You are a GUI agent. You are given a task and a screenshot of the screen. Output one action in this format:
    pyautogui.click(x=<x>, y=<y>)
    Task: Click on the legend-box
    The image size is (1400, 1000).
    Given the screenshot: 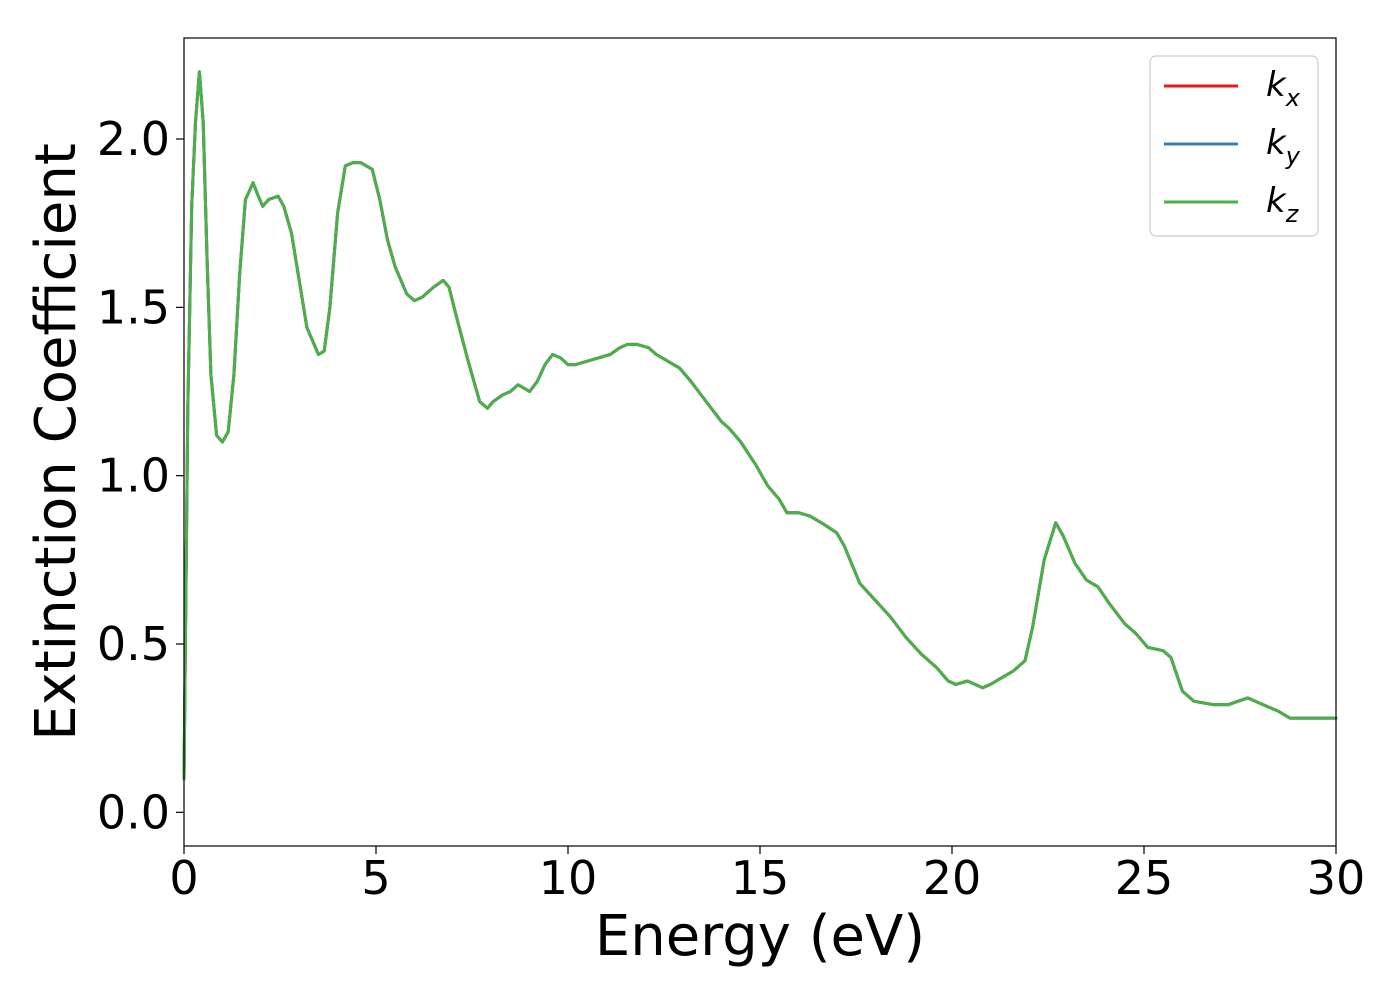 What is the action you would take?
    pyautogui.click(x=1234, y=146)
    